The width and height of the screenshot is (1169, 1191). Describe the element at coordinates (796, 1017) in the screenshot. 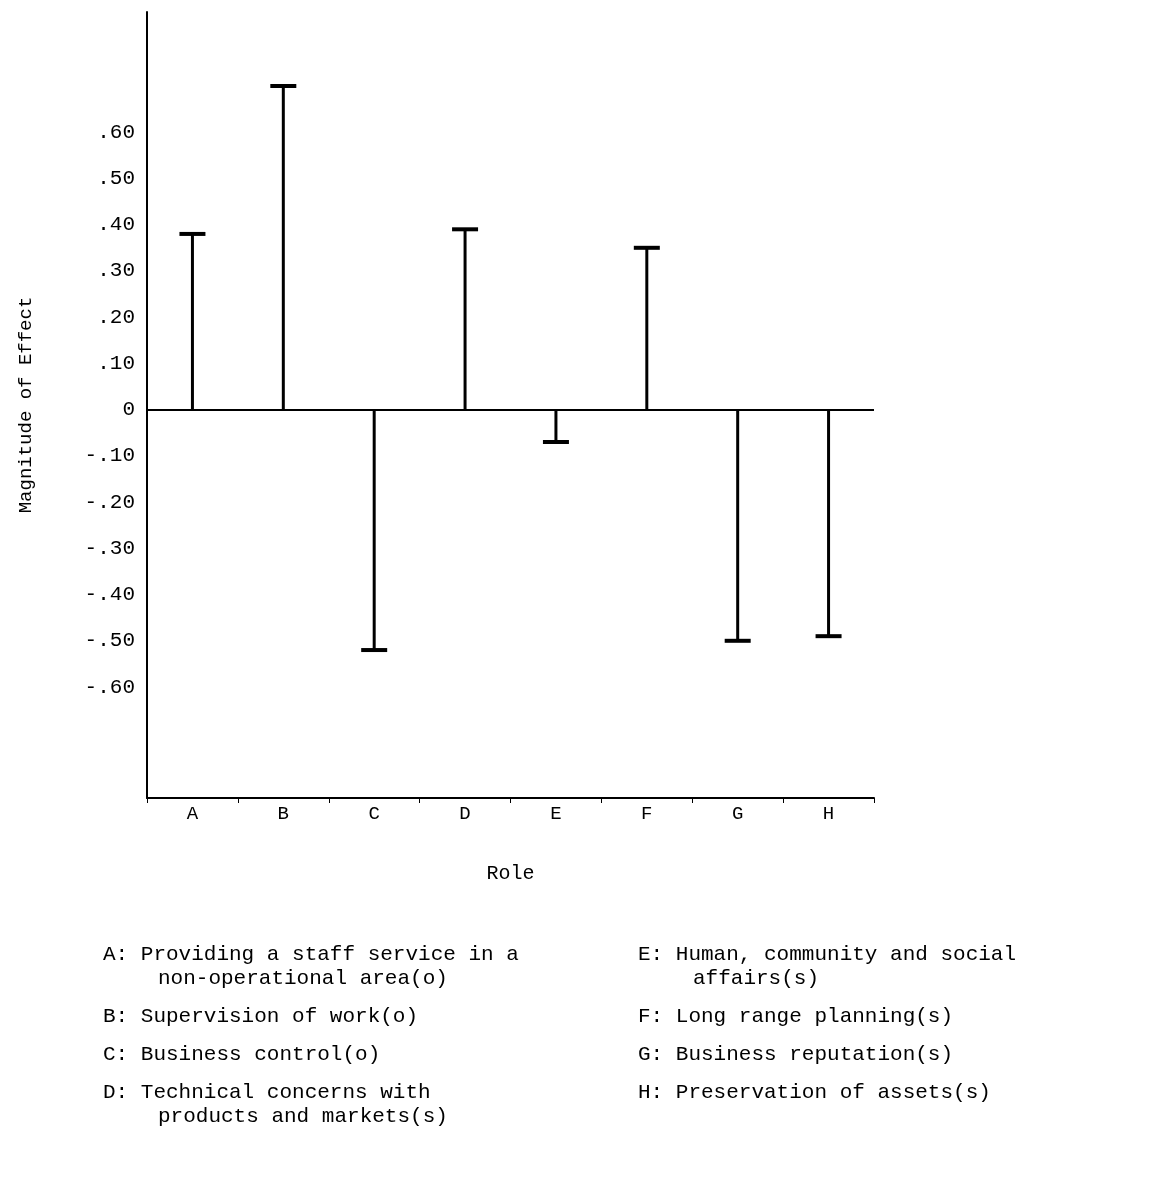

I see `text: F: Long range planning(s)` at that location.